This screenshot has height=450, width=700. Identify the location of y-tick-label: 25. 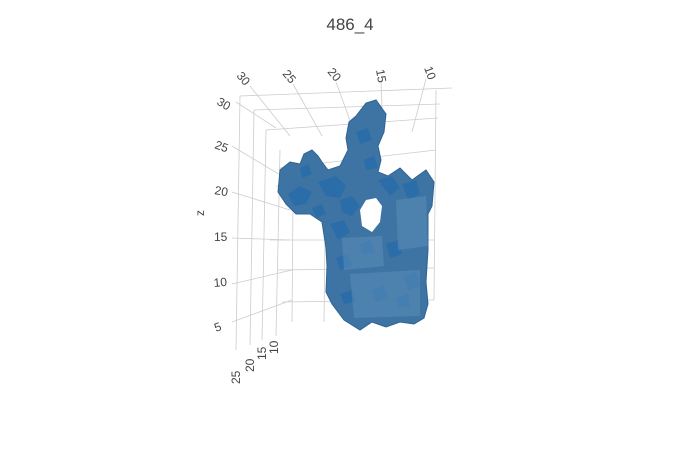
(236, 377).